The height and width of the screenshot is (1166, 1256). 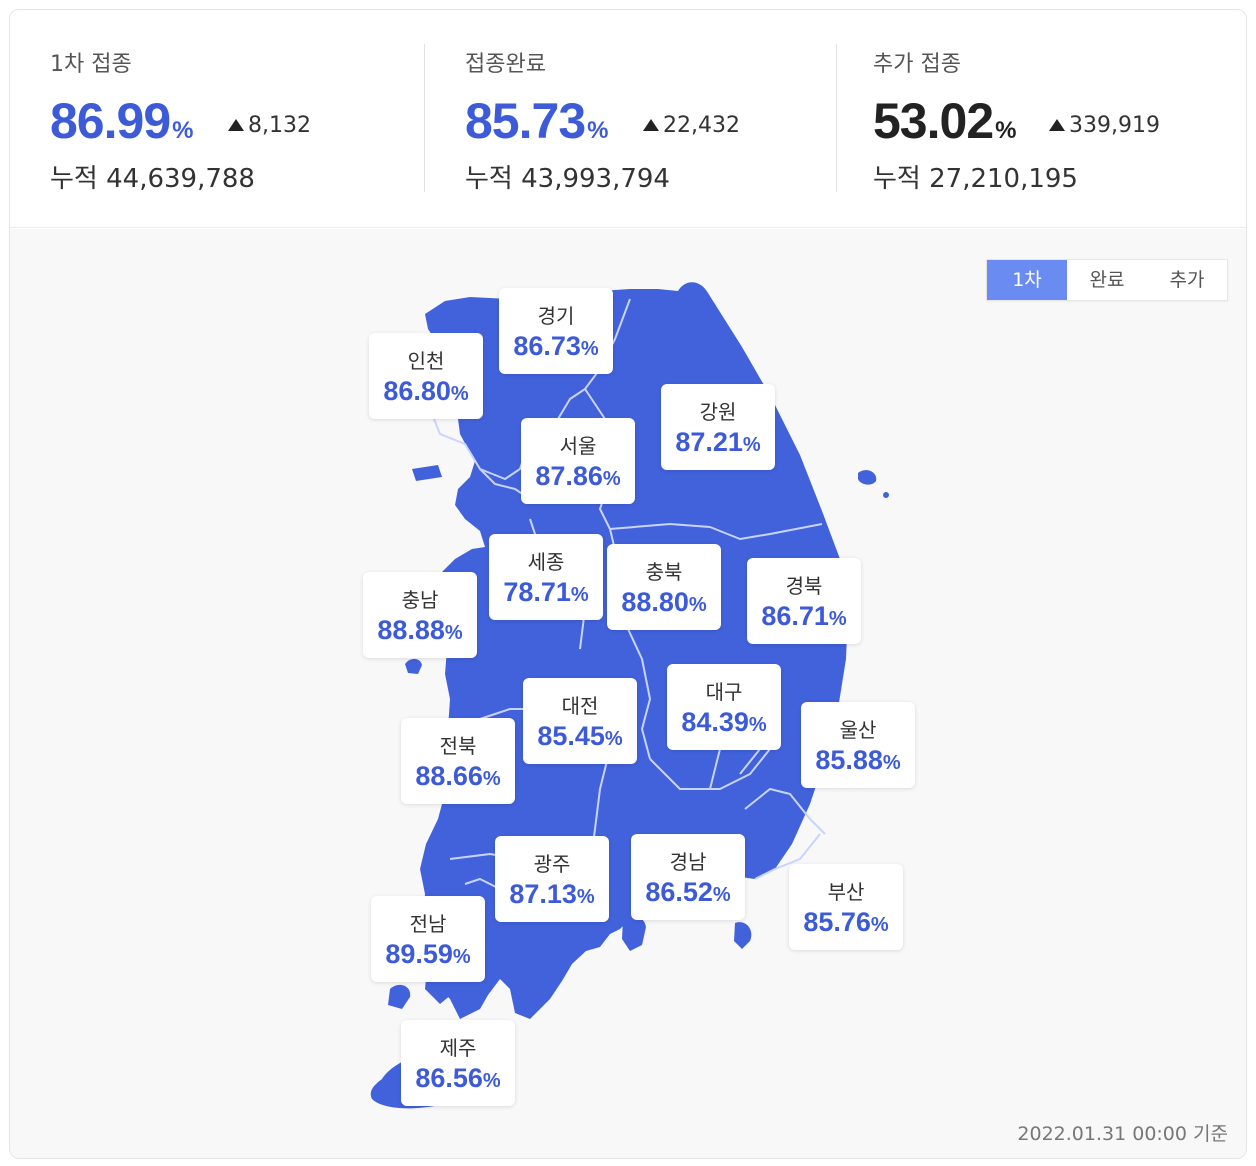 I want to click on stat-booster: 추가 접종 53.02% 339,919 누적 27,210,195, so click(x=1053, y=119).